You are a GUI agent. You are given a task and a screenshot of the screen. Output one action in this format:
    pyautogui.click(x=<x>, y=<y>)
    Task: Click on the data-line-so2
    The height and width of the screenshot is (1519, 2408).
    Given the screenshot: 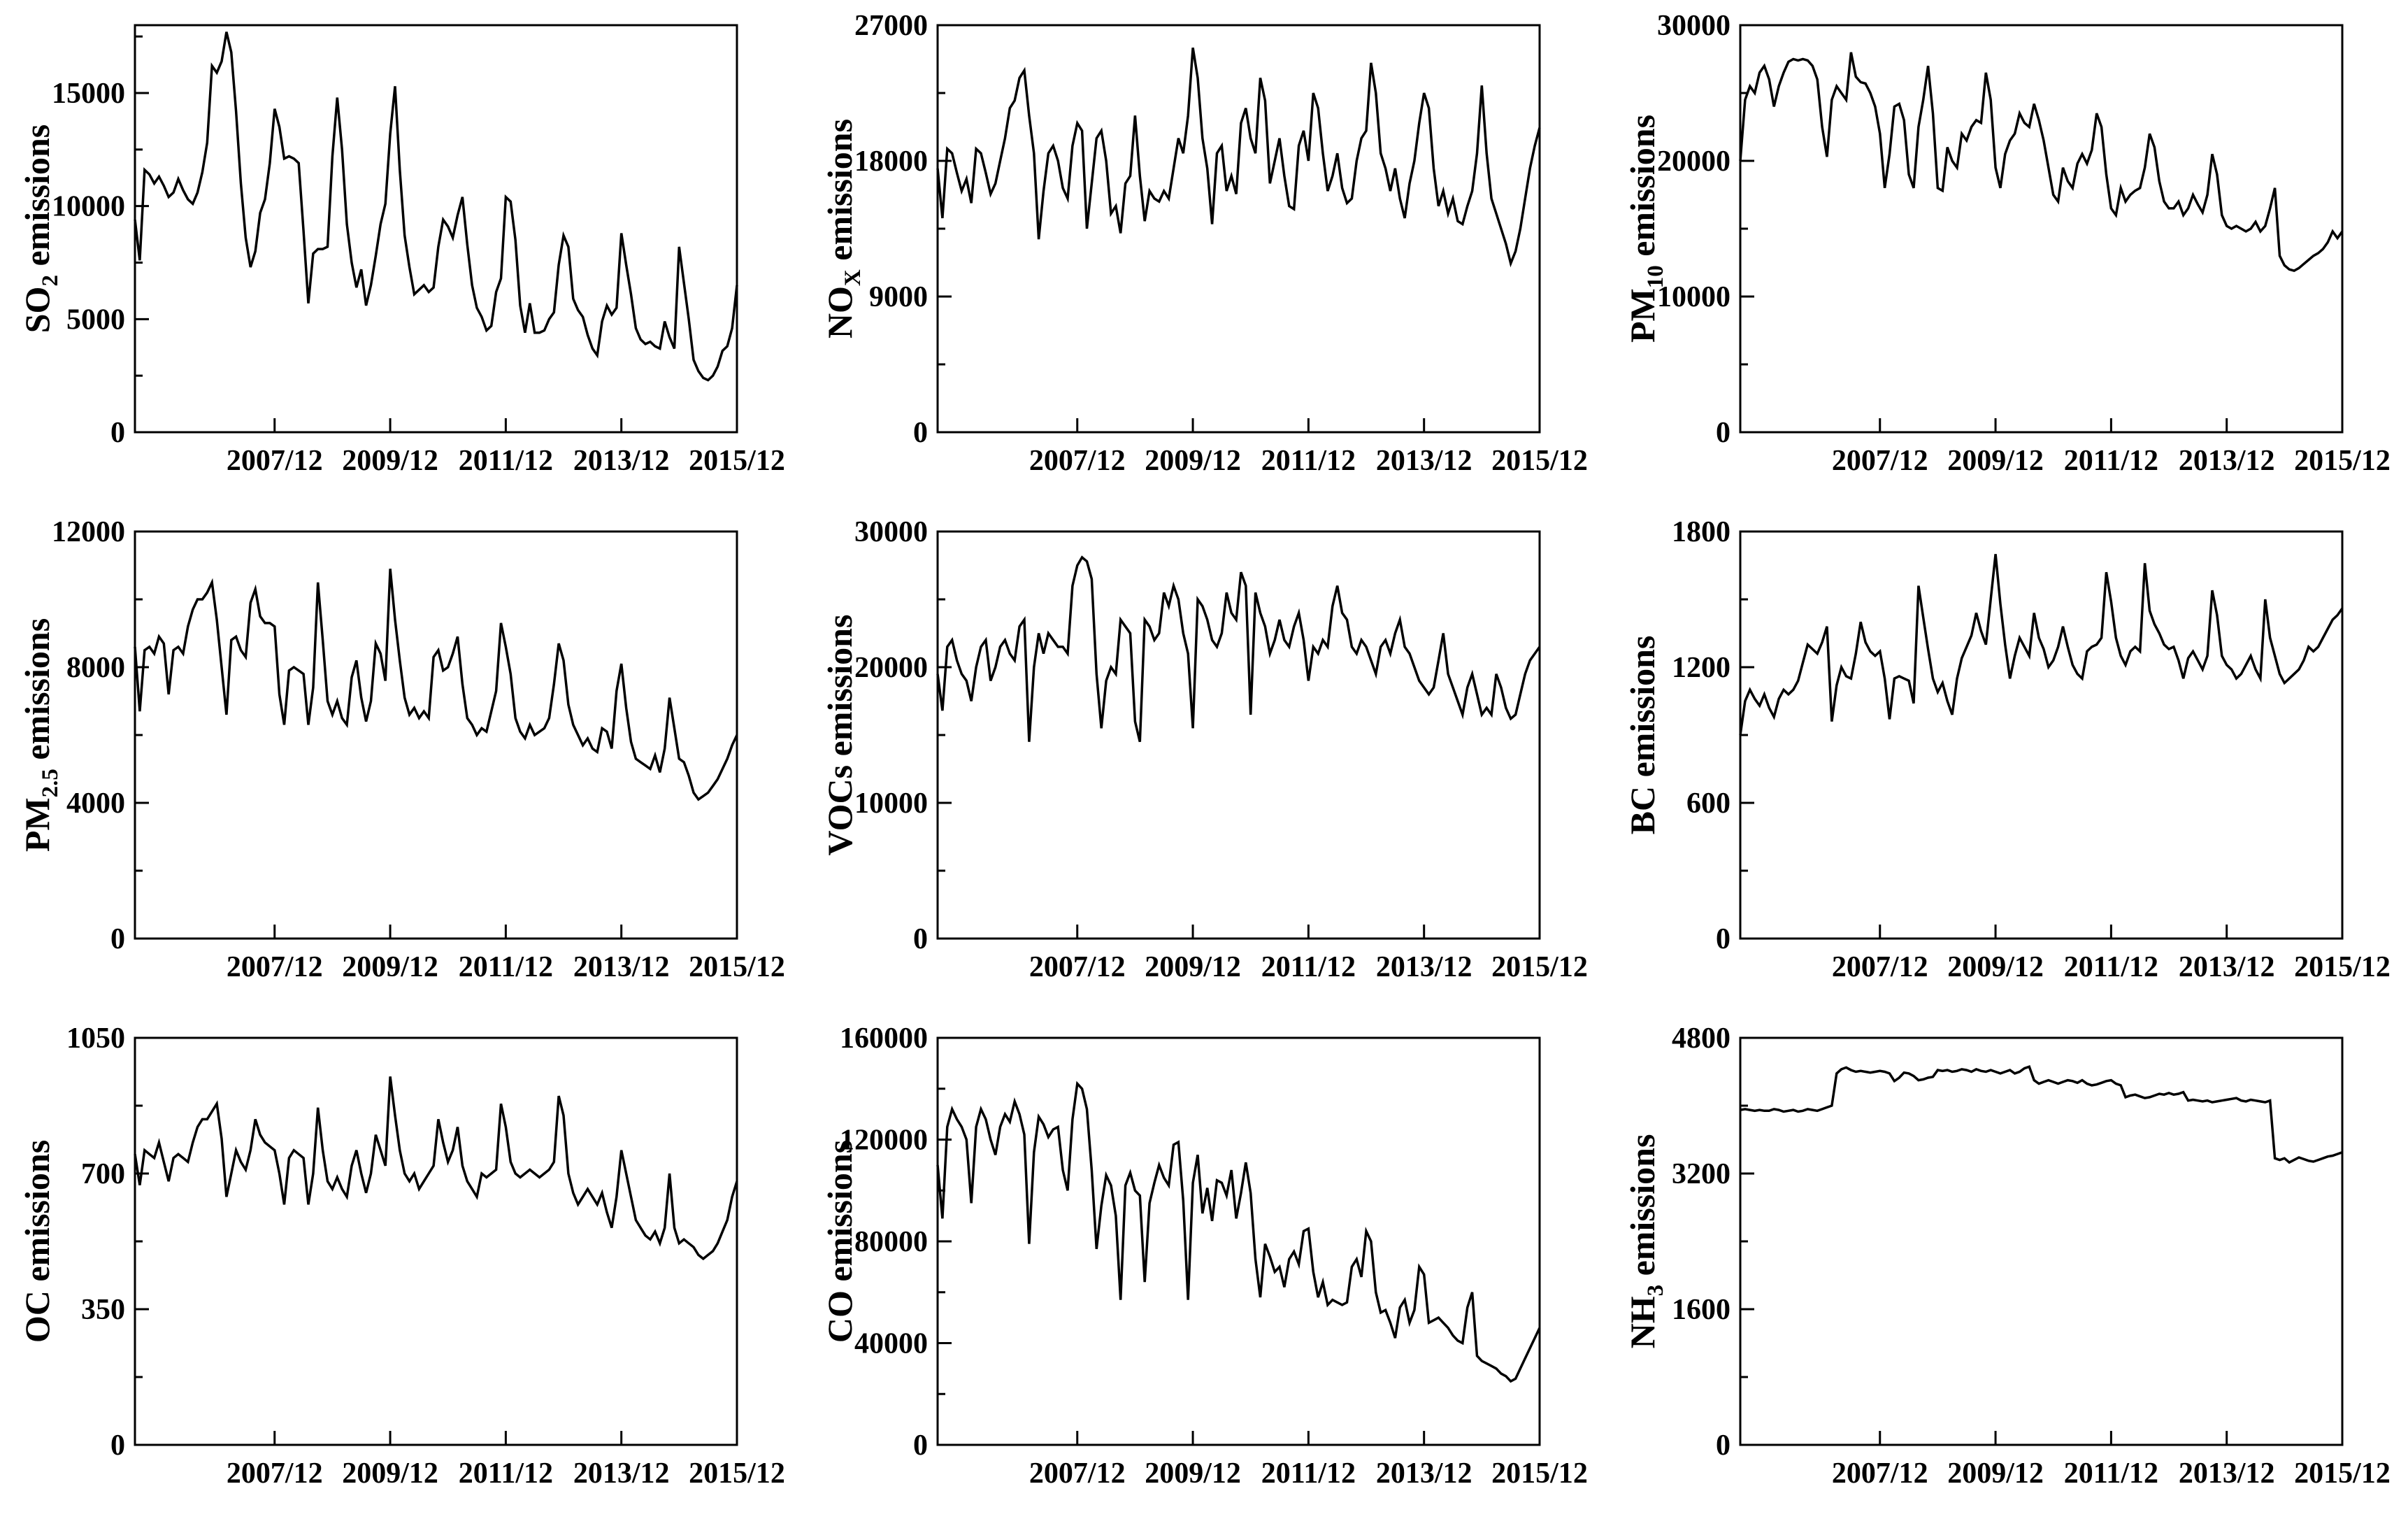 What is the action you would take?
    pyautogui.click(x=436, y=206)
    